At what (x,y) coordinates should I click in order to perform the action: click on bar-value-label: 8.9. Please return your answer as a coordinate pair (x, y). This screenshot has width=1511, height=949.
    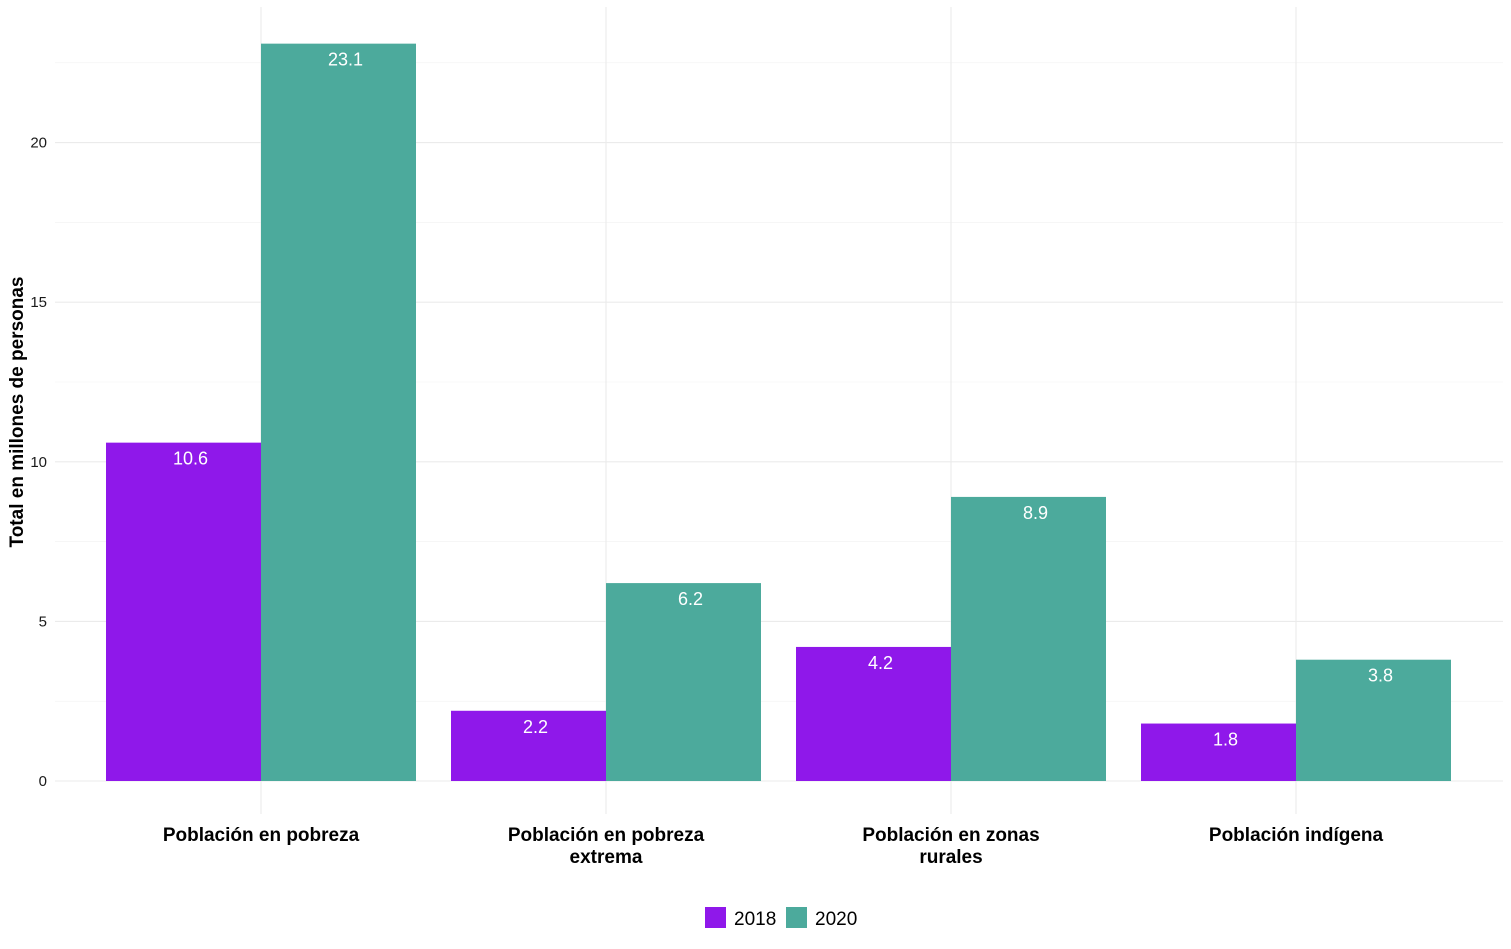
    Looking at the image, I should click on (1035, 513).